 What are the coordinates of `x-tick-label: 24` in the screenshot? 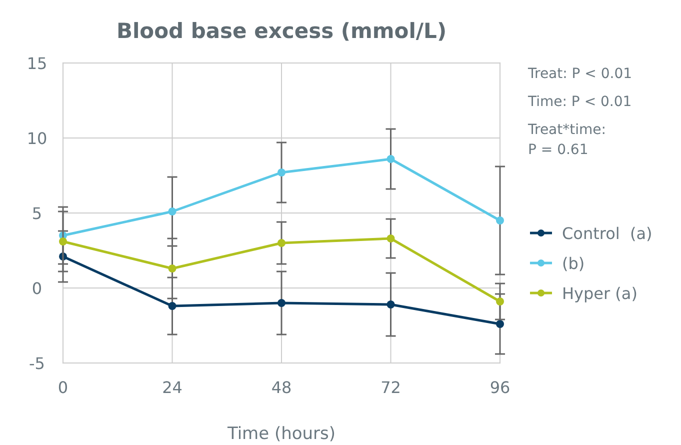 It's located at (172, 387).